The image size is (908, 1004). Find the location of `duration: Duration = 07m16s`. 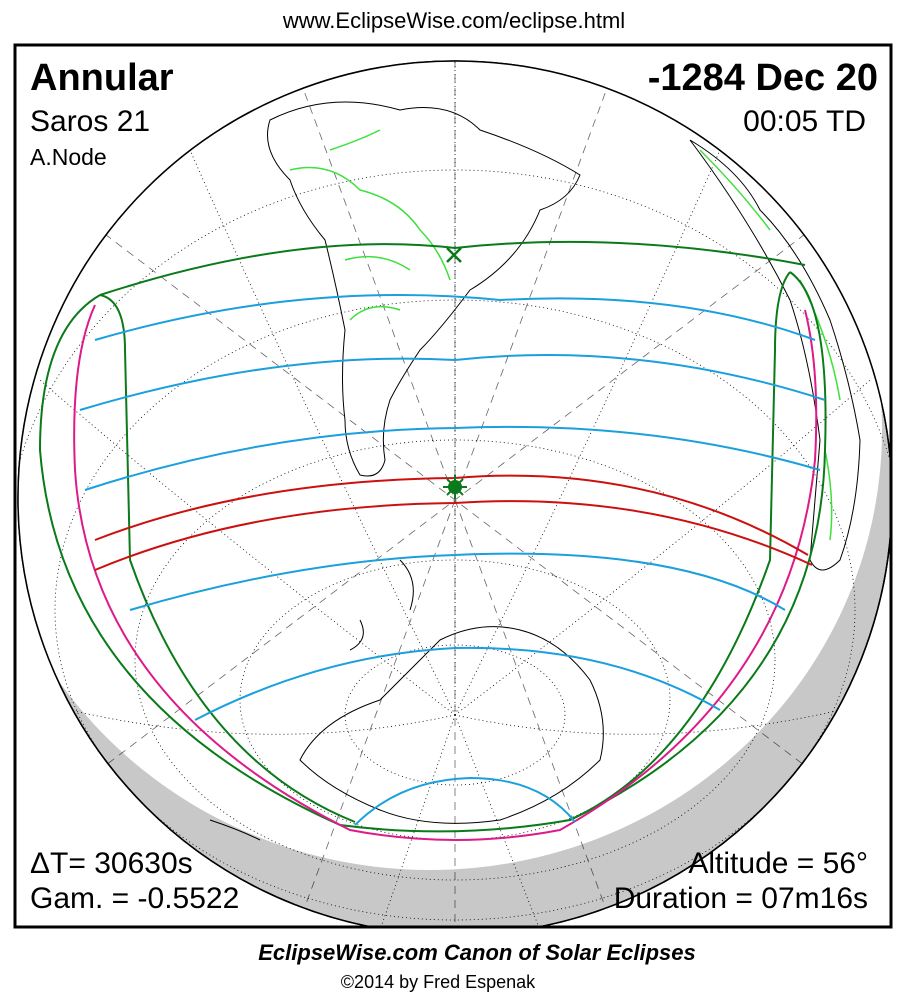

duration: Duration = 07m16s is located at coordinates (741, 898).